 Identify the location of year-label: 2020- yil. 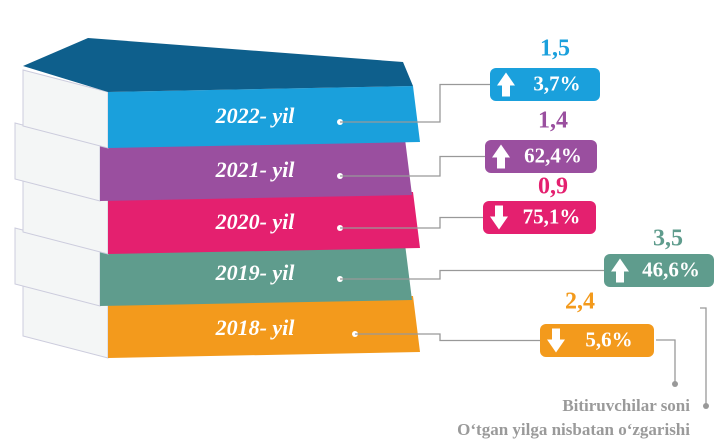
(255, 221).